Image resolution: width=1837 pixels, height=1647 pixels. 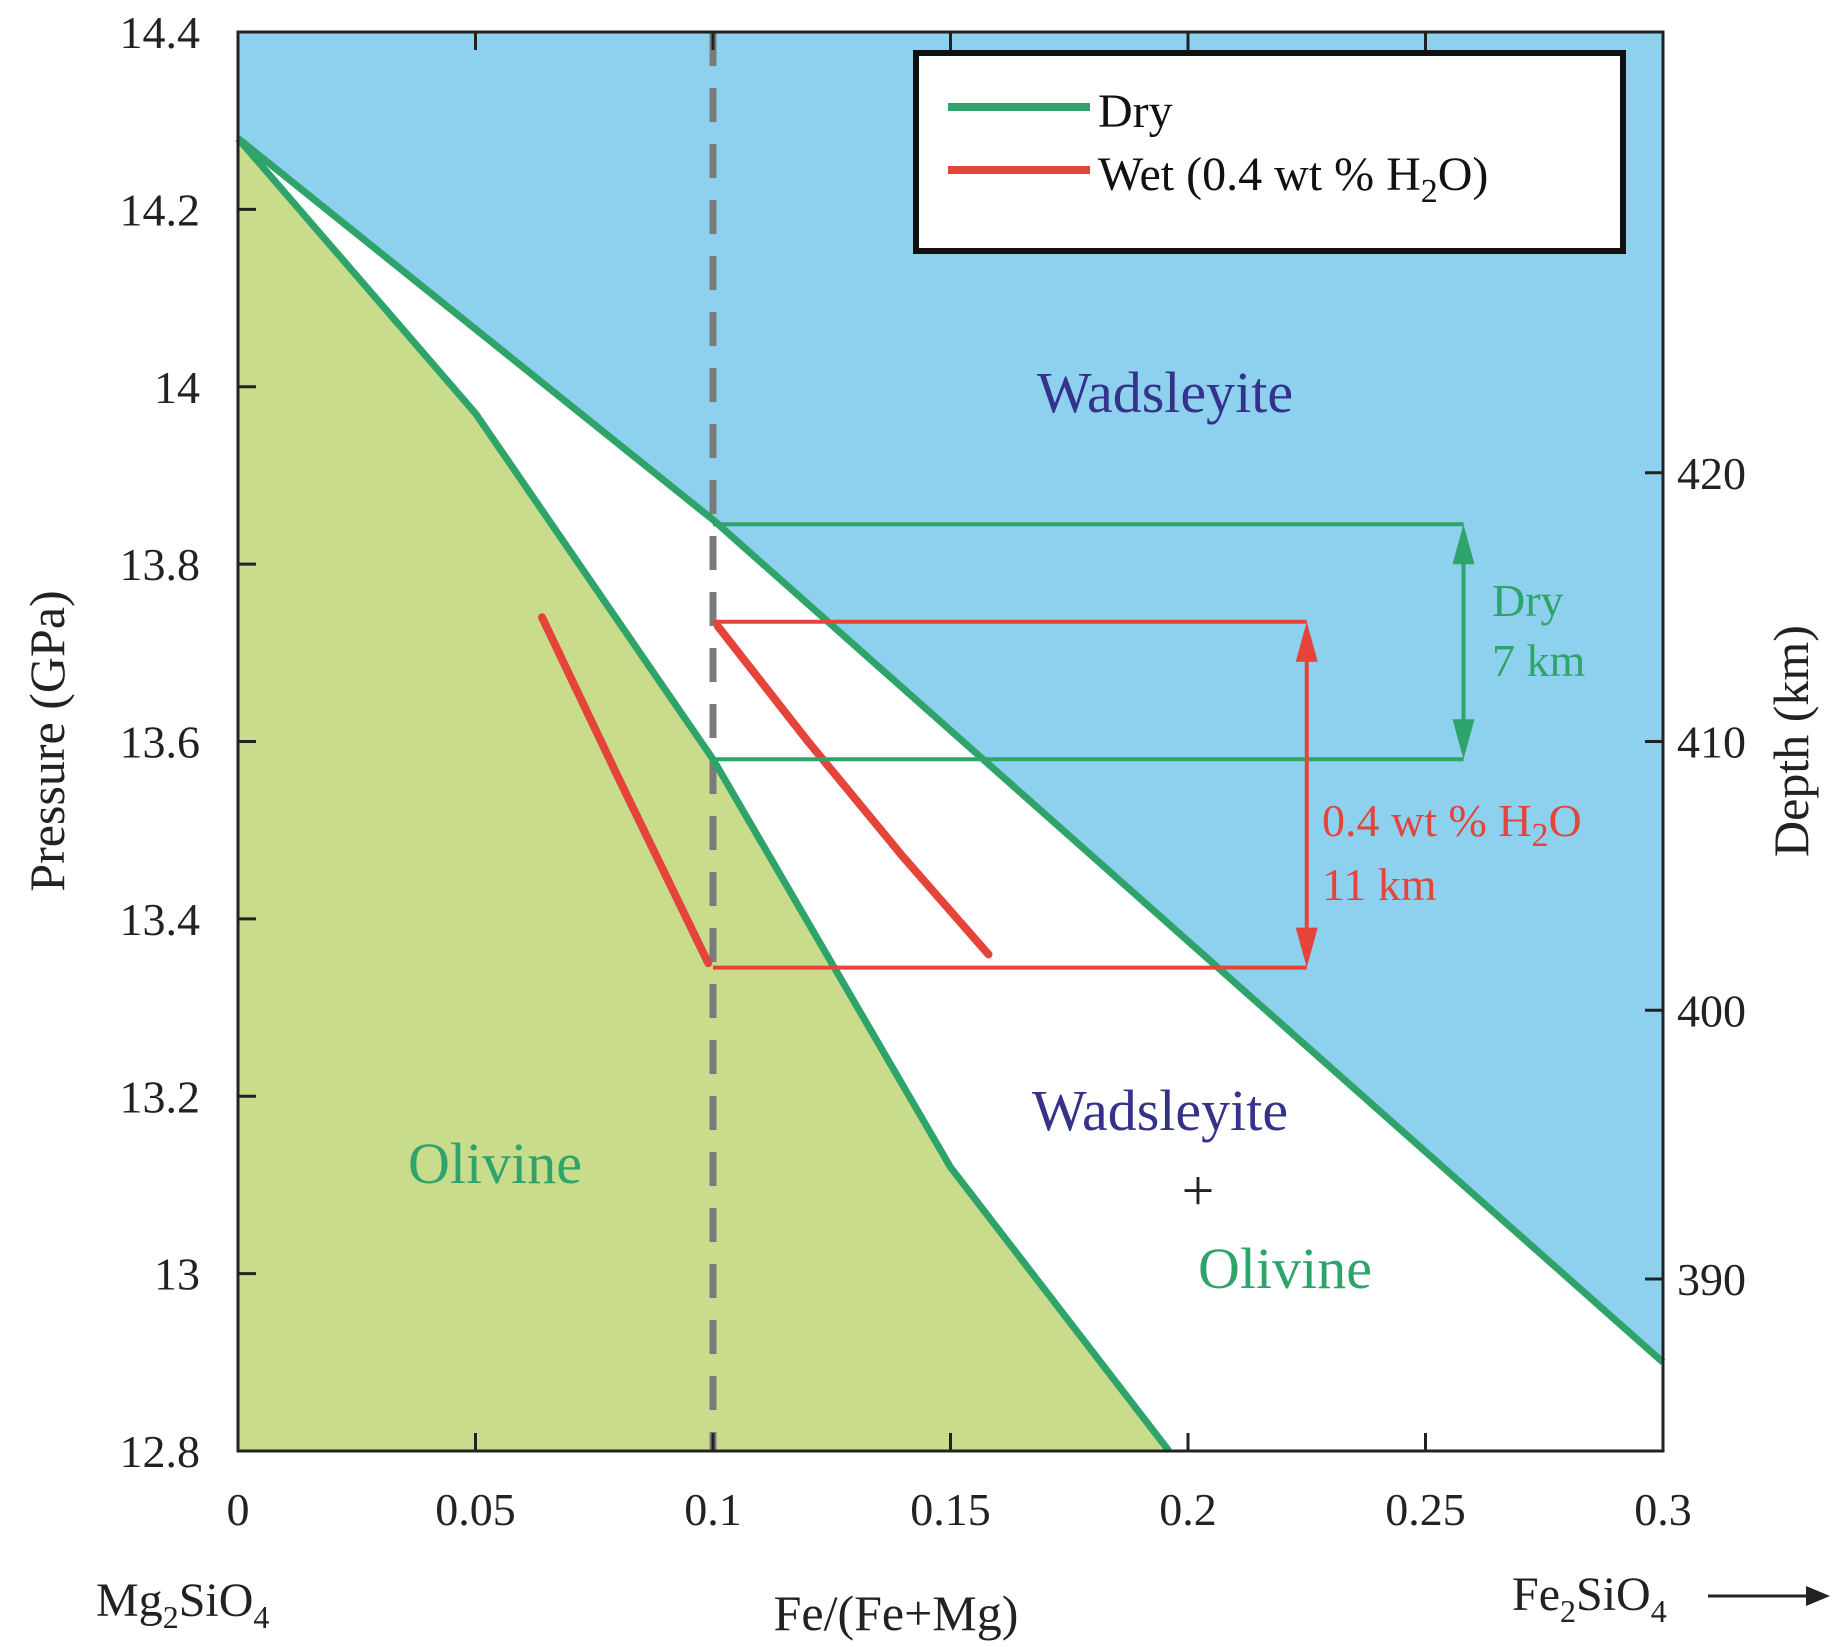 I want to click on mix-wadsleyite-label: Wadsleyite, so click(x=1160, y=1110).